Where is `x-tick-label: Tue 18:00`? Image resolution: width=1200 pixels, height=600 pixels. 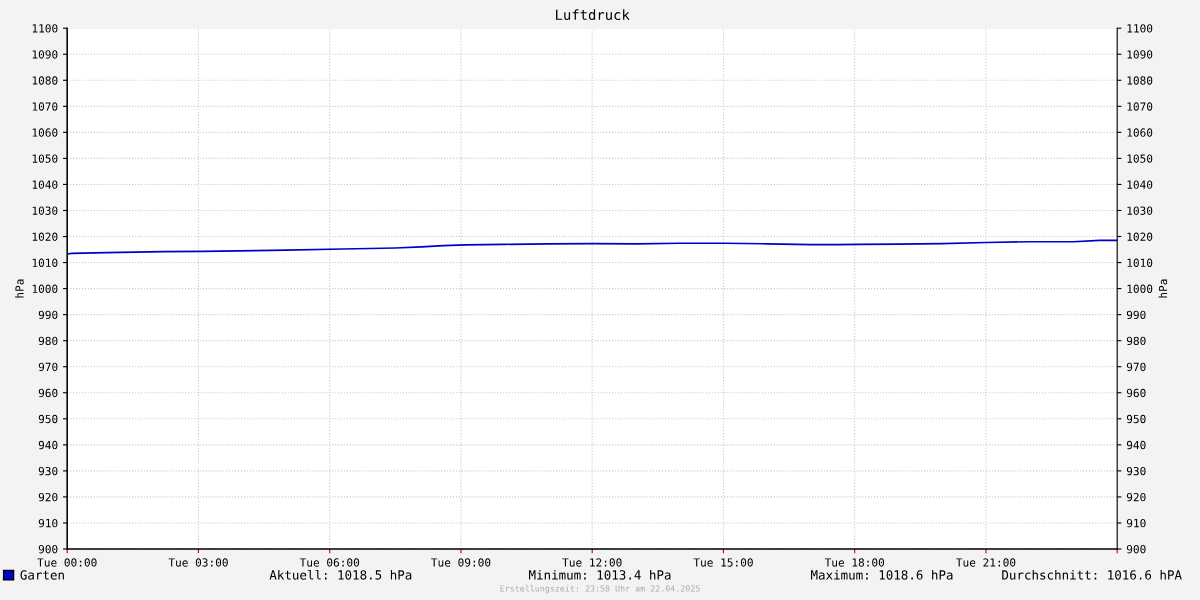 x-tick-label: Tue 18:00 is located at coordinates (854, 562).